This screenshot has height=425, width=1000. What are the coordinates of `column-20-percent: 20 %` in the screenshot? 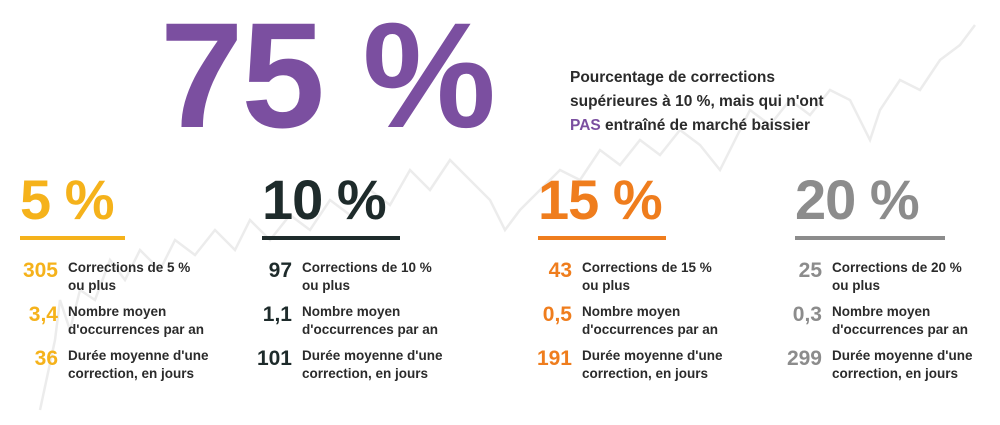 It's located at (870, 204).